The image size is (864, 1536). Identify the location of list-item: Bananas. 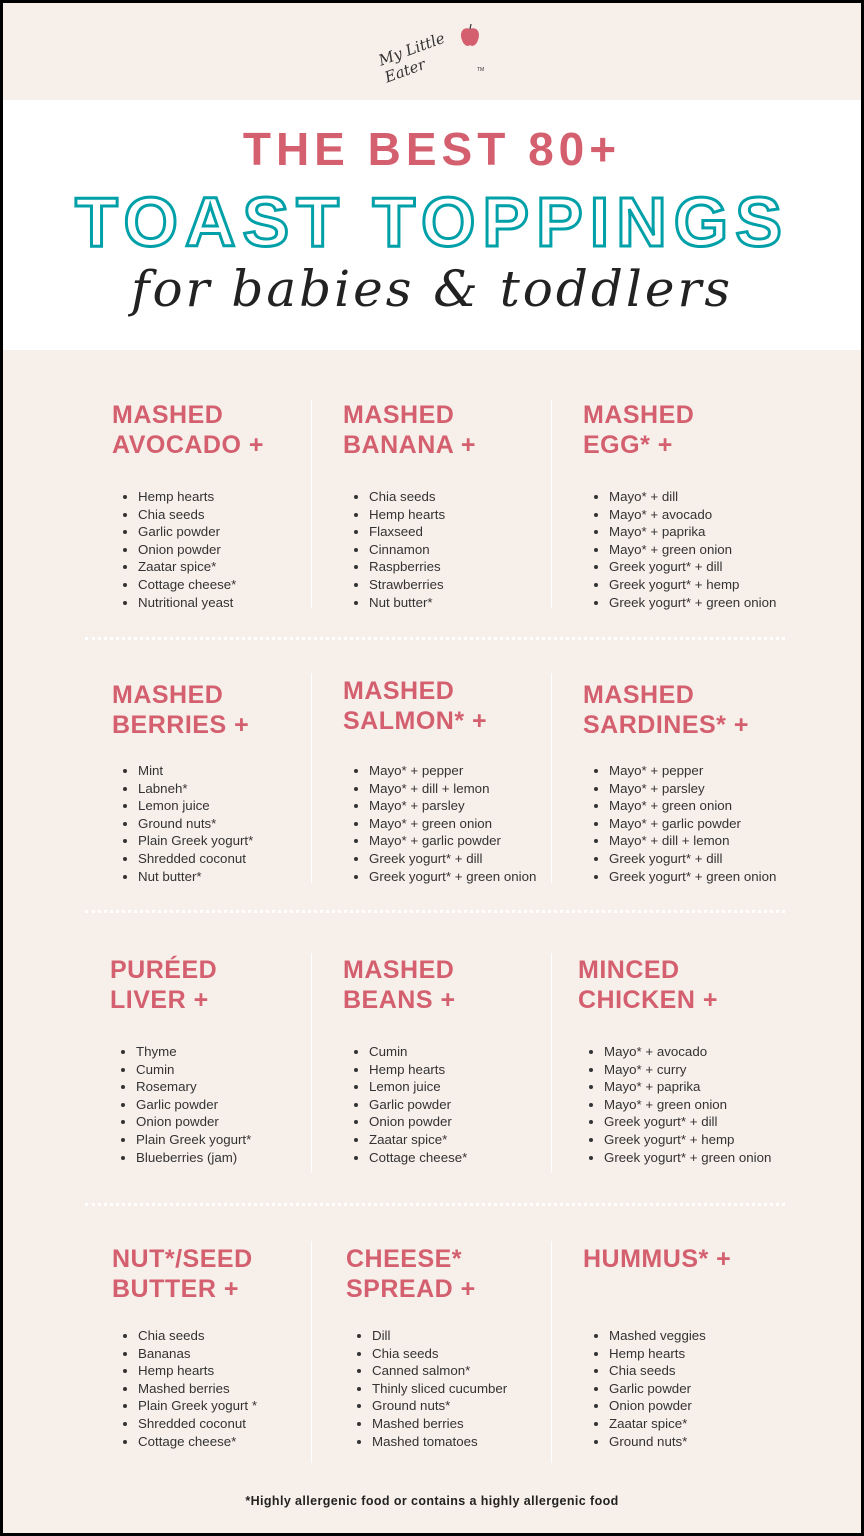
(197, 1354).